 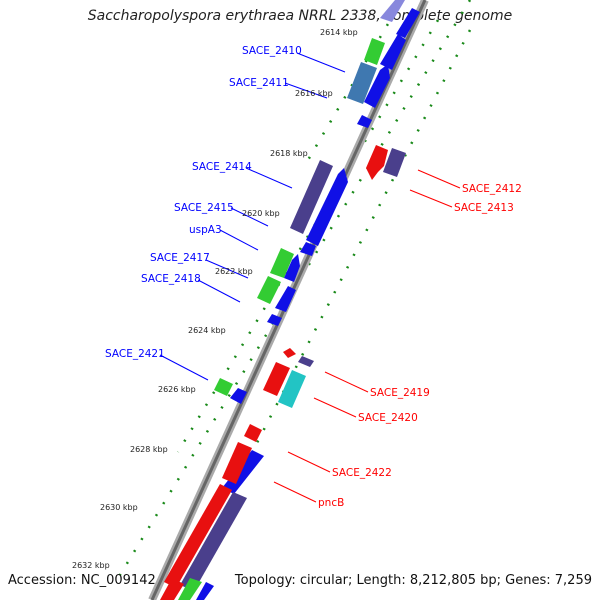 I want to click on gene-bottom-blue, so click(x=205, y=591).